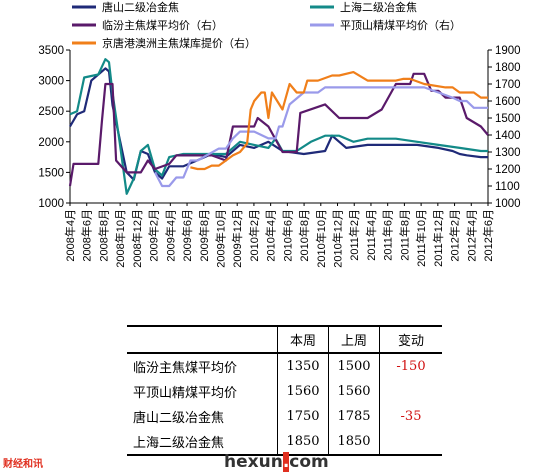  What do you see at coordinates (508, 170) in the screenshot?
I see `right-tick-label: 1200` at bounding box center [508, 170].